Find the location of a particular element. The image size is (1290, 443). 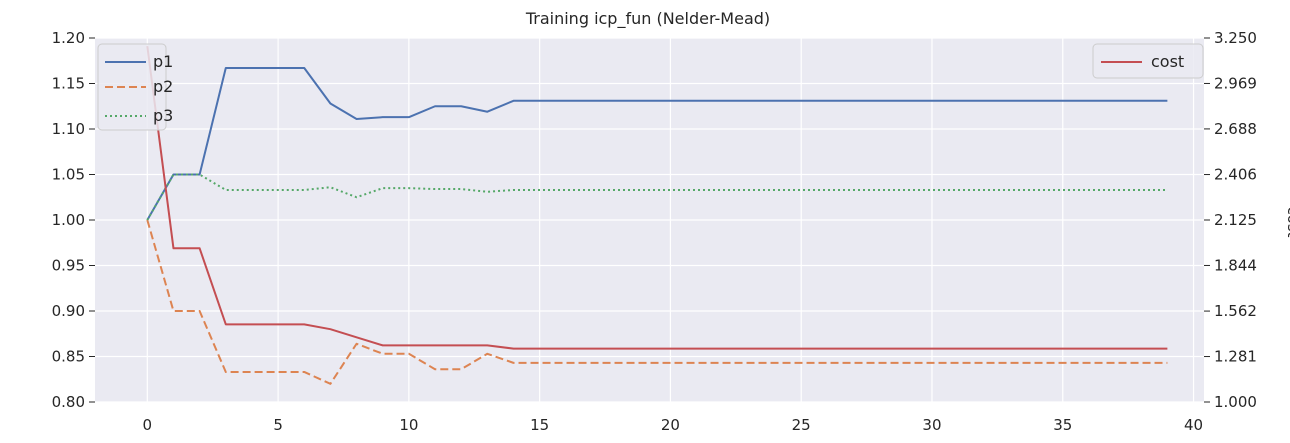

legend-label-p2: p2 is located at coordinates (163, 86).